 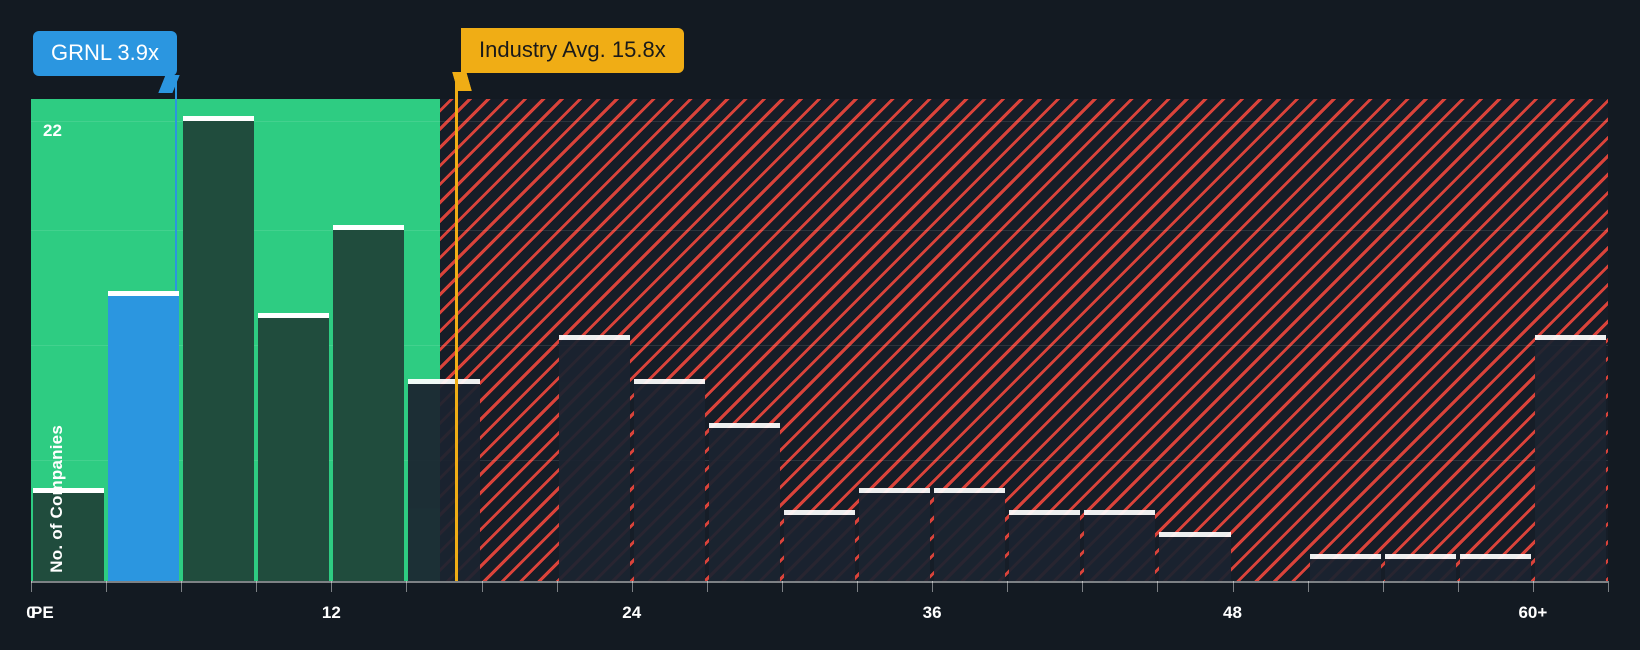 What do you see at coordinates (105, 52) in the screenshot?
I see `self-callout-label: GRNL 3.9x` at bounding box center [105, 52].